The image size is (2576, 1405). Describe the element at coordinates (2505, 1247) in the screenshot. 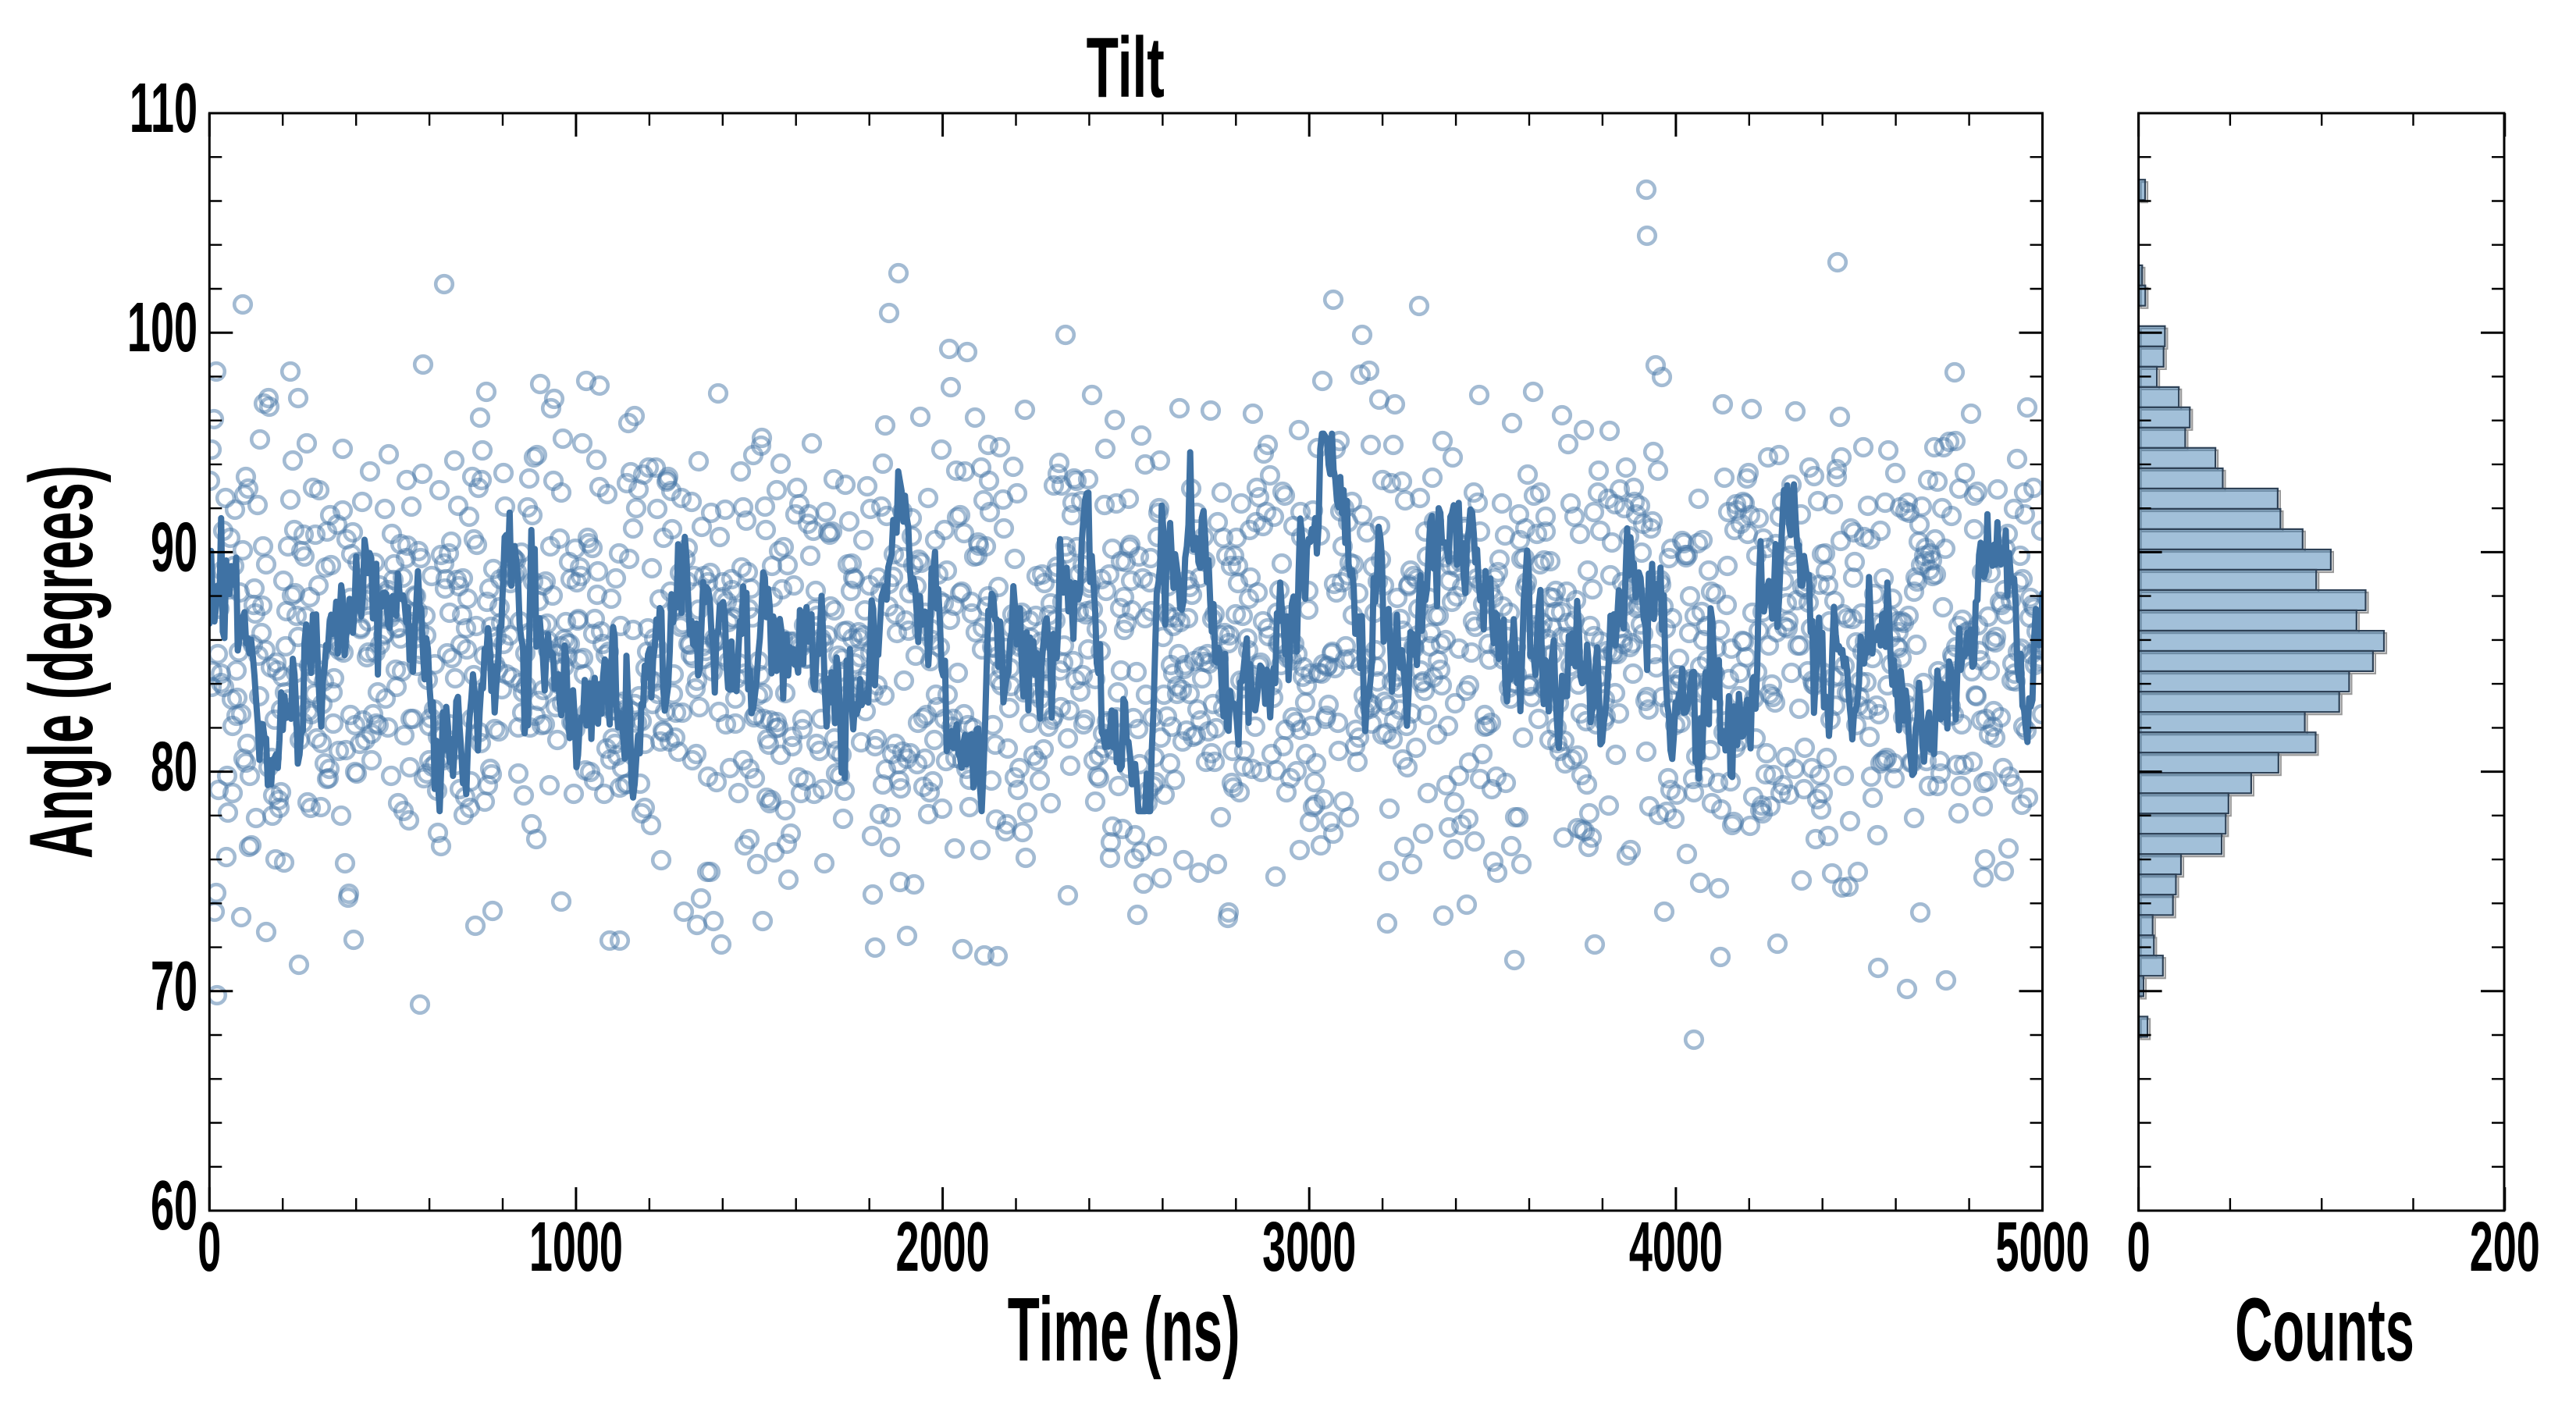

I see `svg-text: 200` at that location.